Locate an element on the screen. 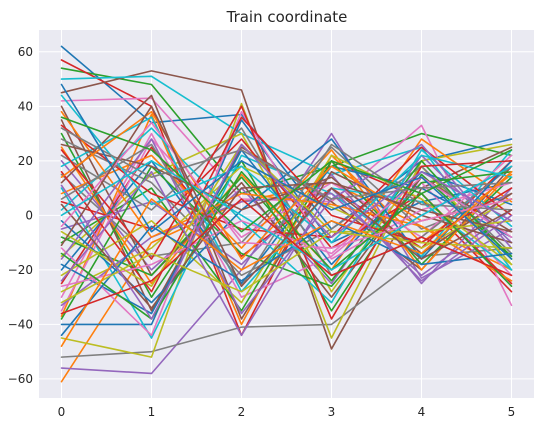 The image size is (544, 428). x-tick-label: 5 is located at coordinates (512, 412).